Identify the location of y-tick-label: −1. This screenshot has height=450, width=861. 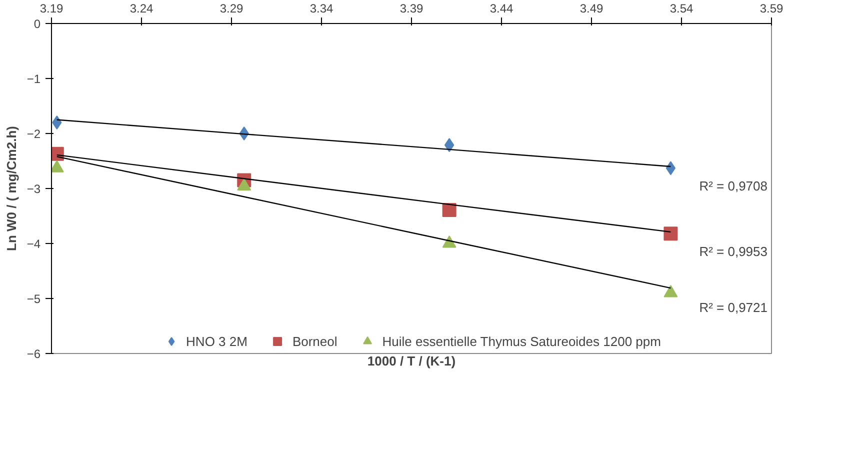
(33, 79).